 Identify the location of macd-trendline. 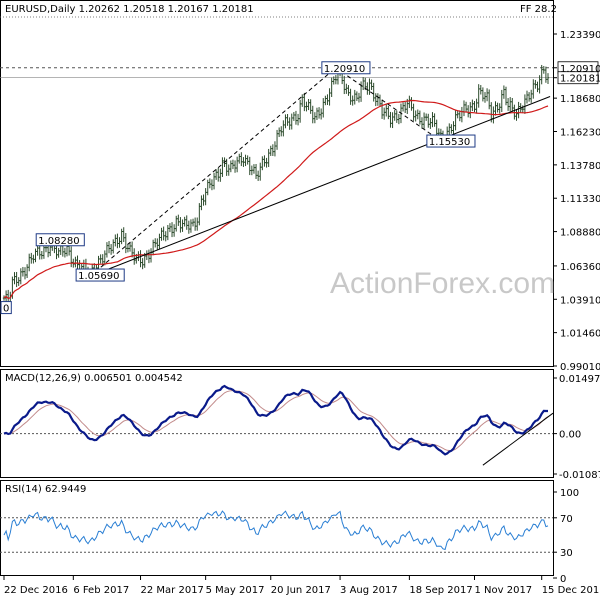
(518, 439).